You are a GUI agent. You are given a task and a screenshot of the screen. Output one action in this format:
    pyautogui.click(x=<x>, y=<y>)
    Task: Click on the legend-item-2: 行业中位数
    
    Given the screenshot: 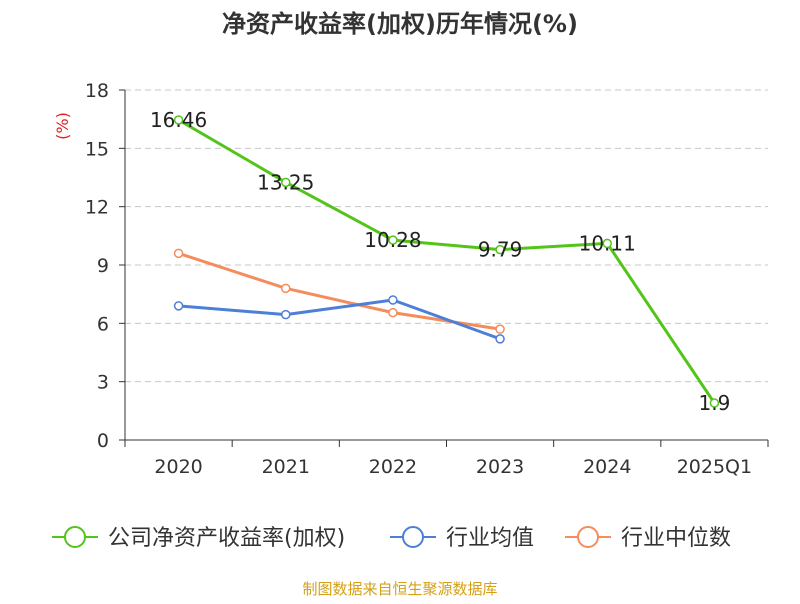 What is the action you would take?
    pyautogui.click(x=648, y=538)
    